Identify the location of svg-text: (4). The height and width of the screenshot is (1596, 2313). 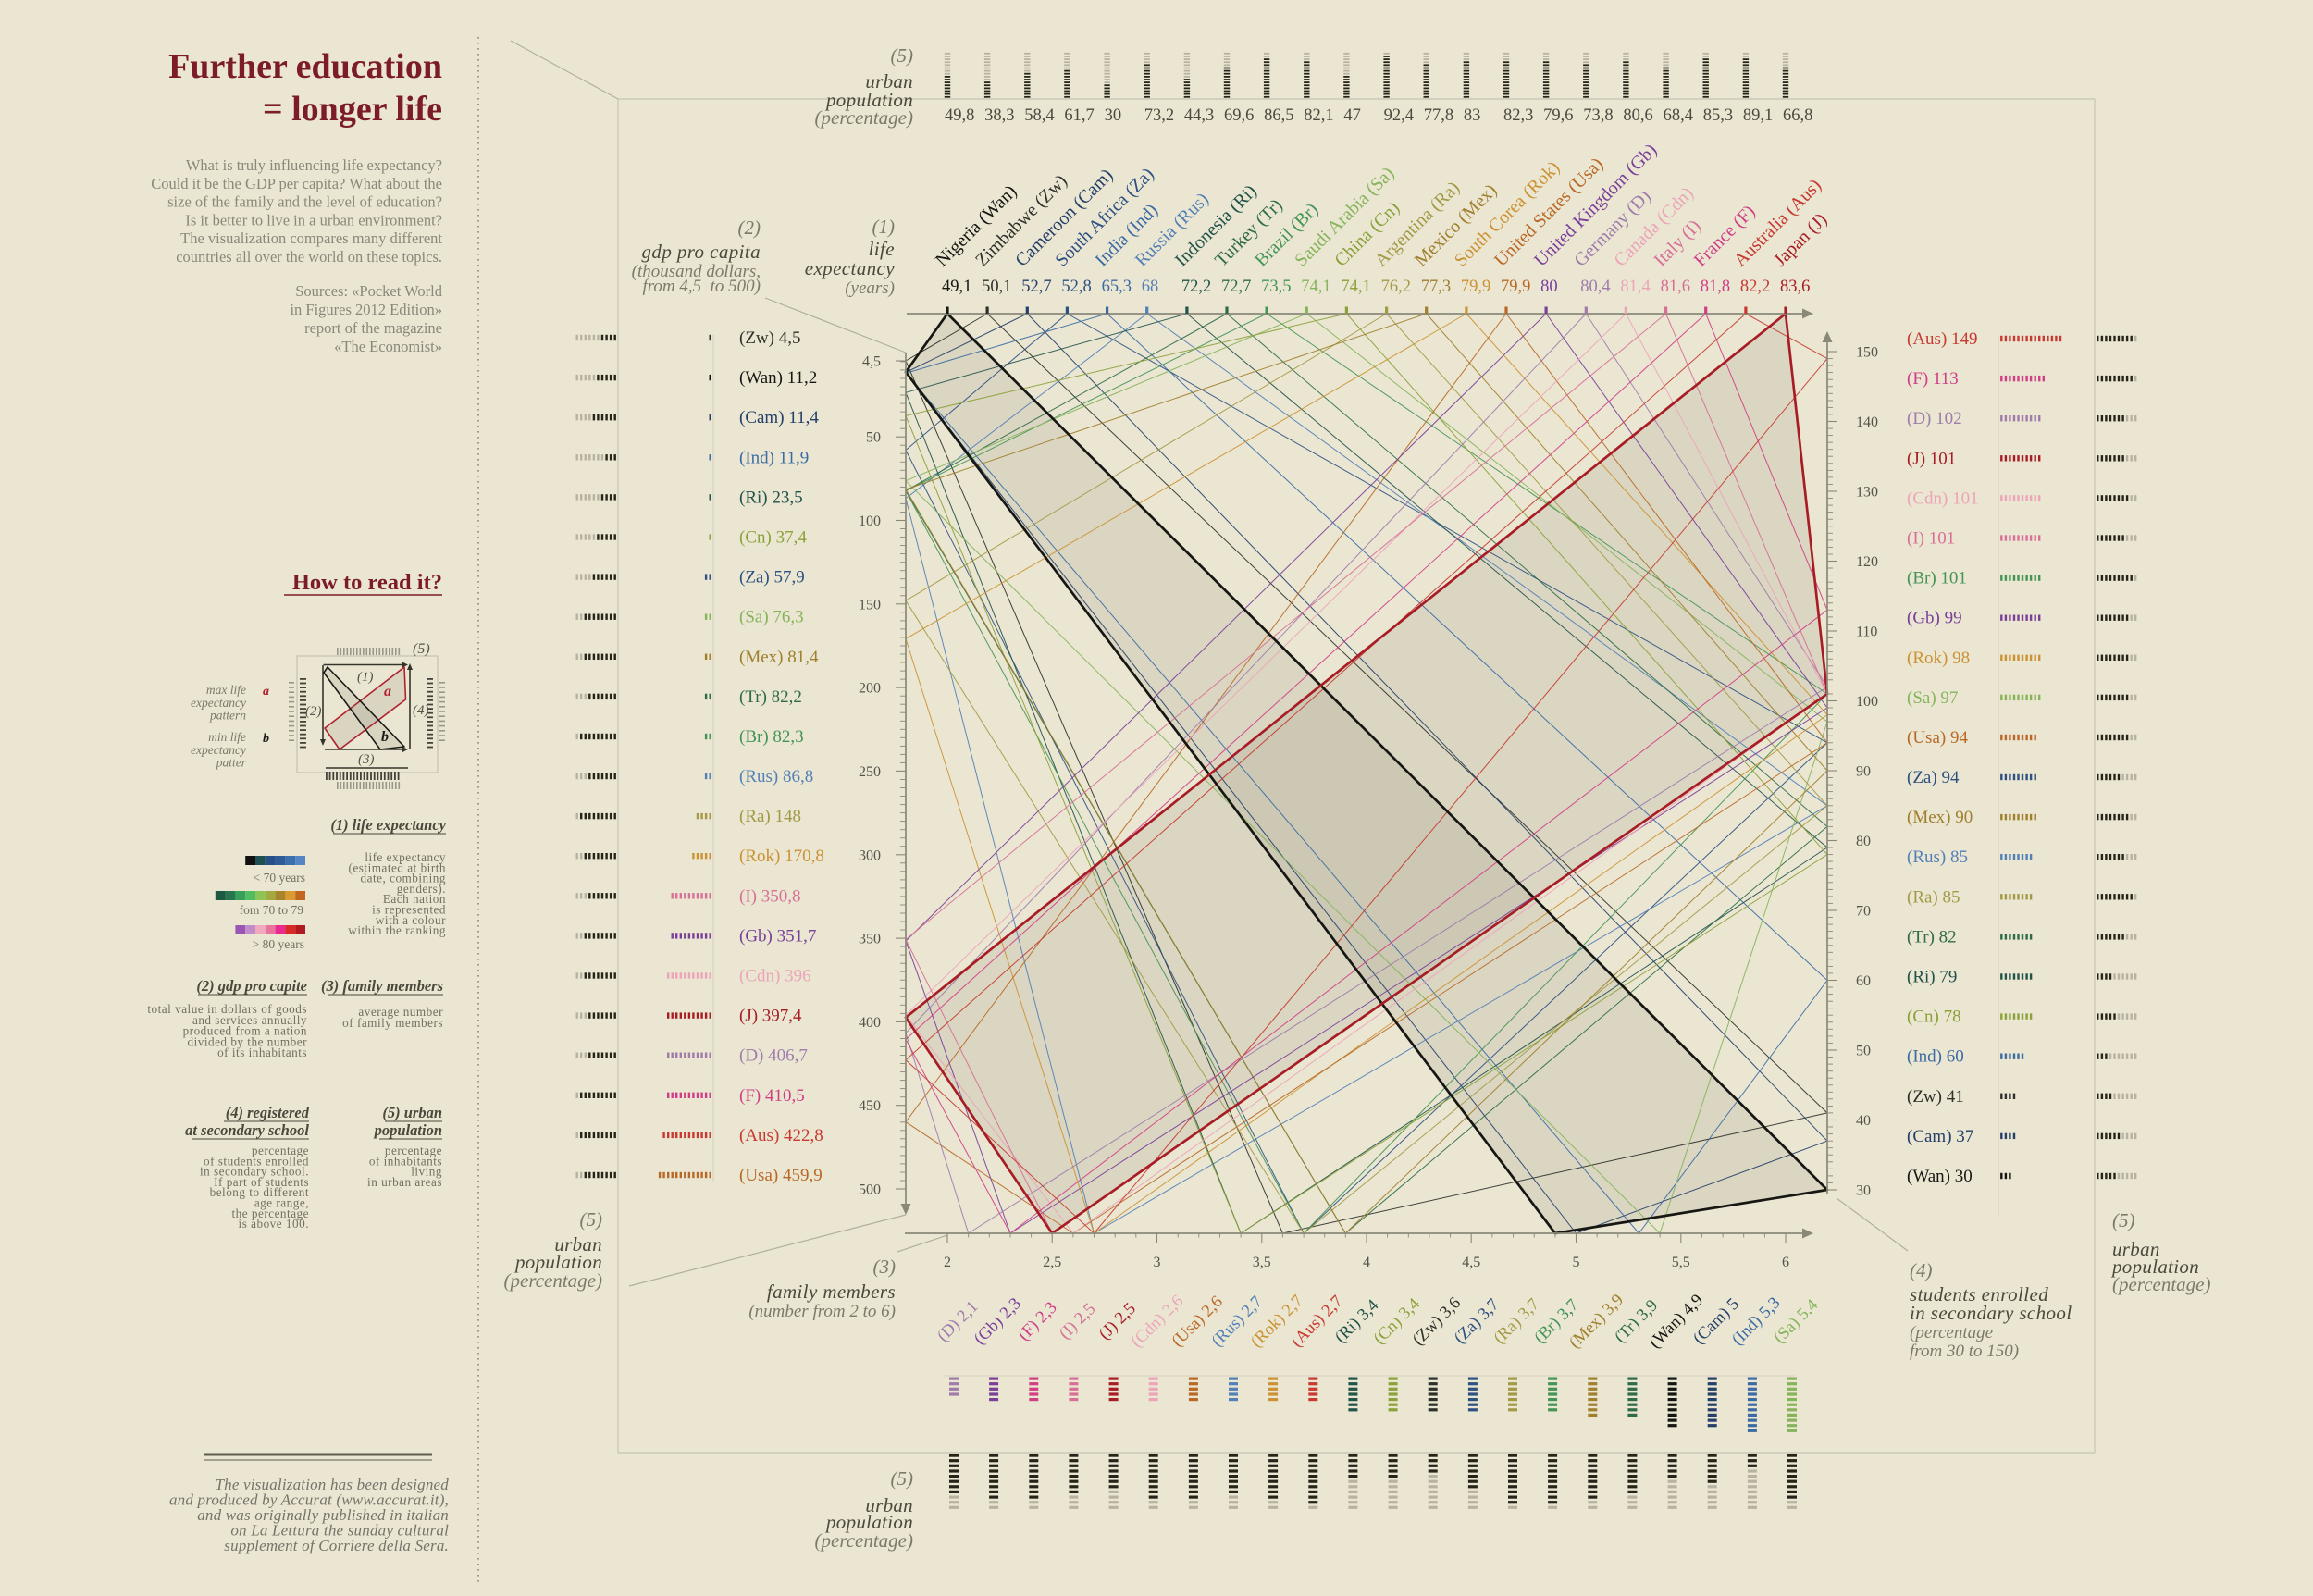
(1921, 1270).